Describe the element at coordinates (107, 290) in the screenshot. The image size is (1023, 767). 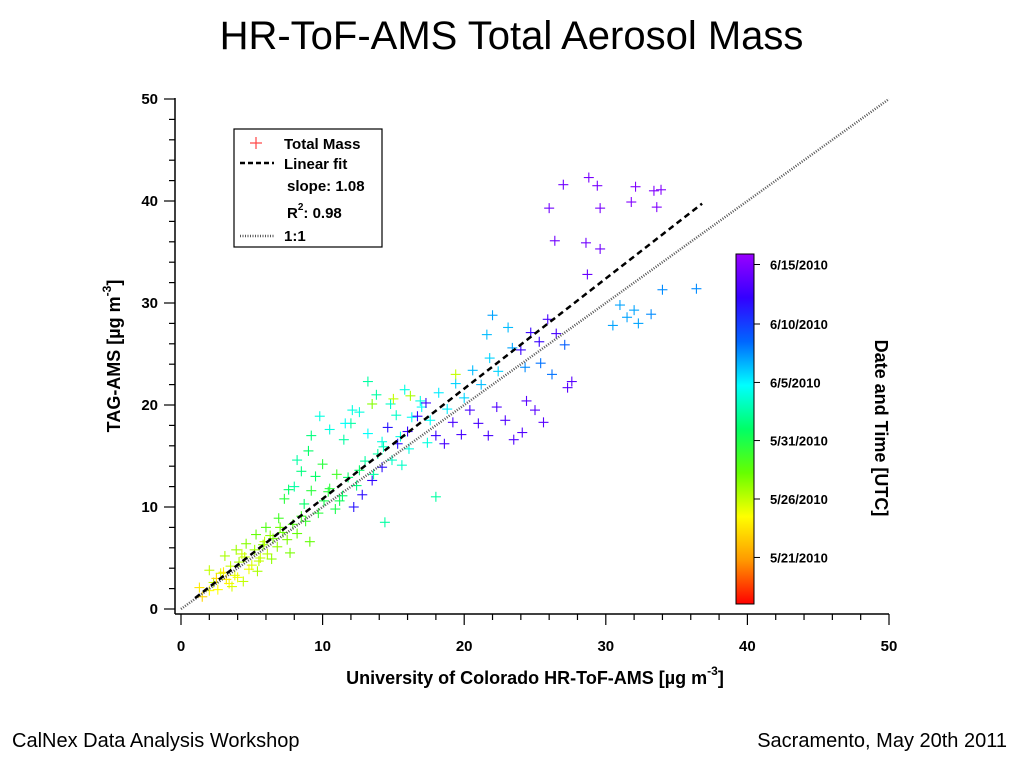
I see `y-axis-title-exp: -3` at that location.